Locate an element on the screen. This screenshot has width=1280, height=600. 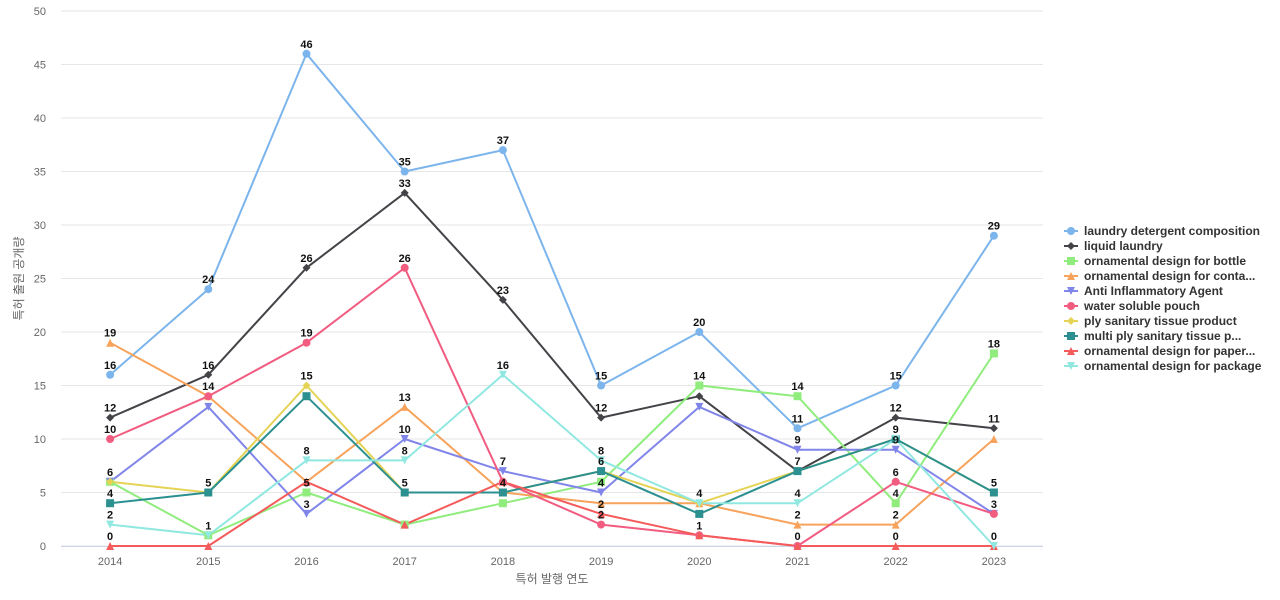
legend-item: Anti Inflammatory Agent is located at coordinates (1143, 291).